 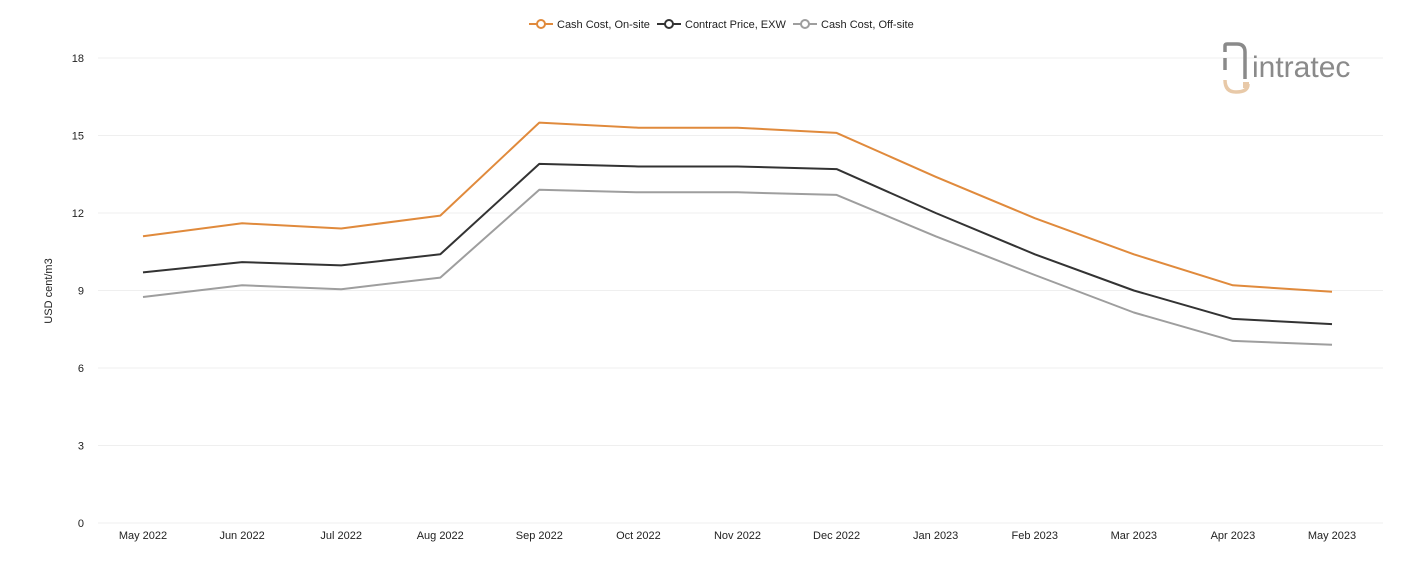 I want to click on legend-label: Contract Price, EXW, so click(x=735, y=25).